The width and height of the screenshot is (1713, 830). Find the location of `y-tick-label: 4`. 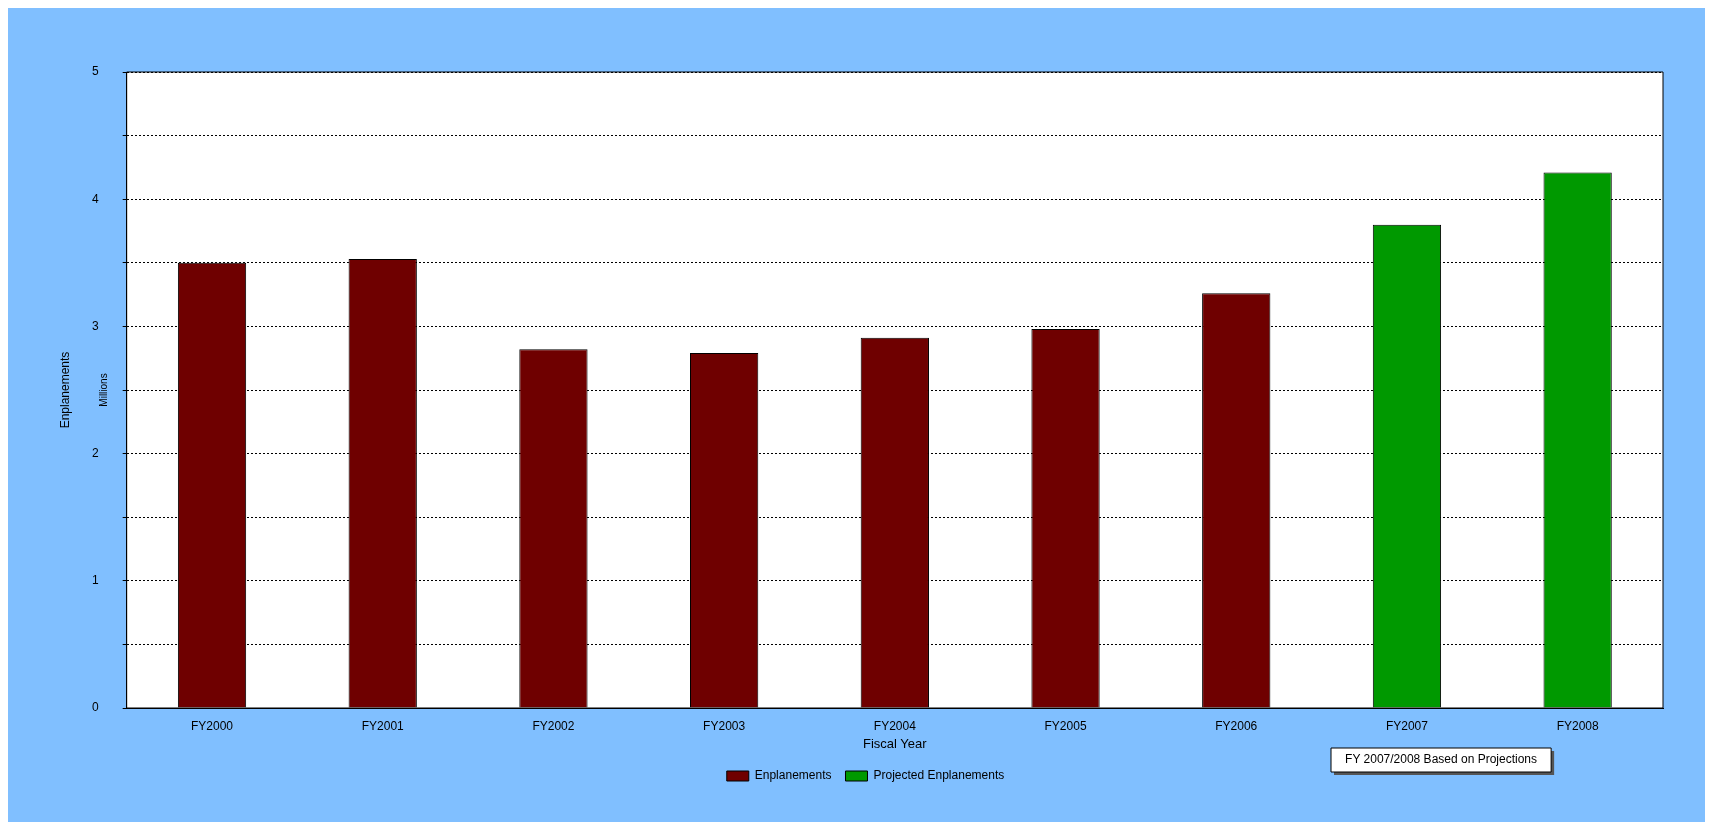

y-tick-label: 4 is located at coordinates (95, 198).